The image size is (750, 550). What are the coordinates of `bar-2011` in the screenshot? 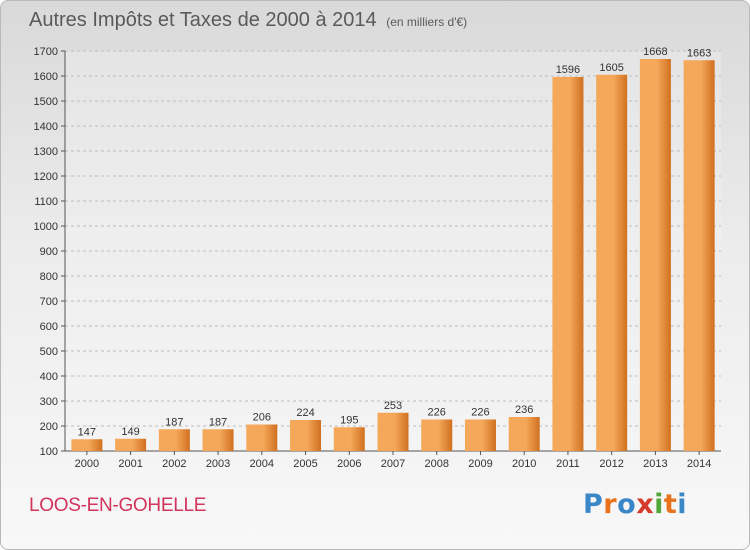 It's located at (568, 264).